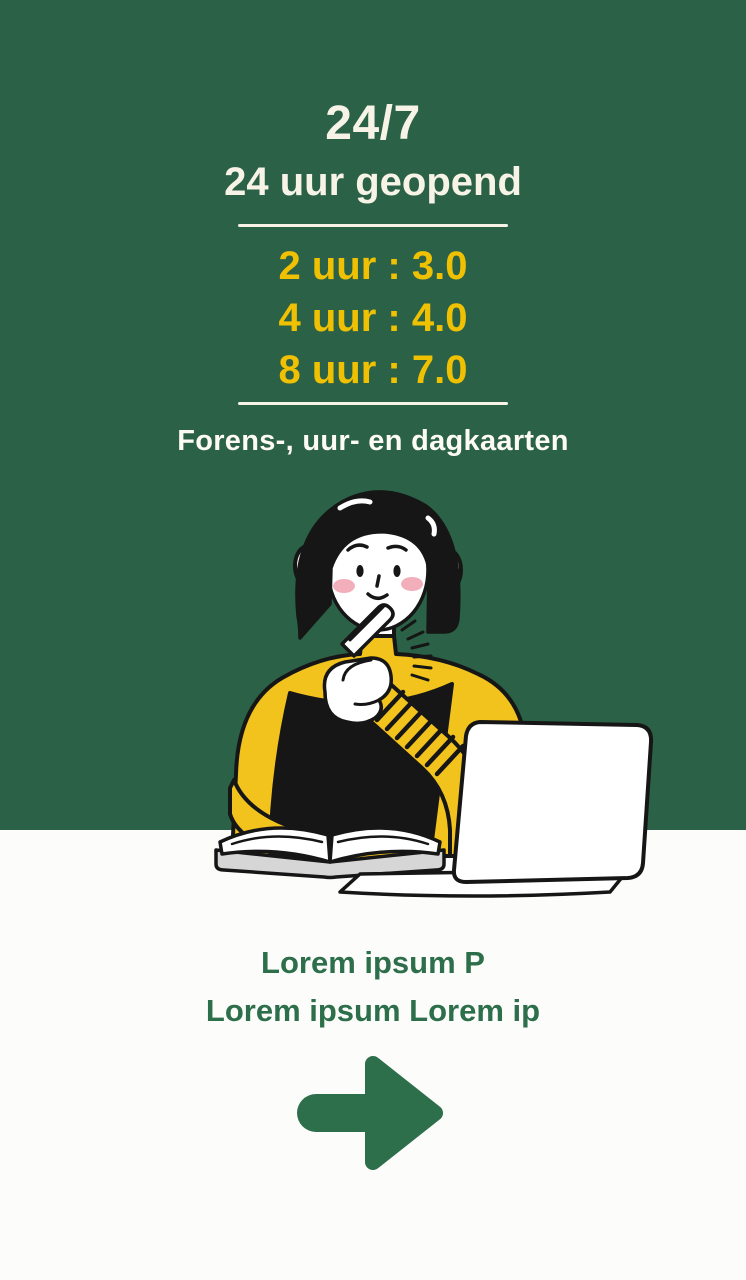  I want to click on poster-title: 24/7, so click(373, 123).